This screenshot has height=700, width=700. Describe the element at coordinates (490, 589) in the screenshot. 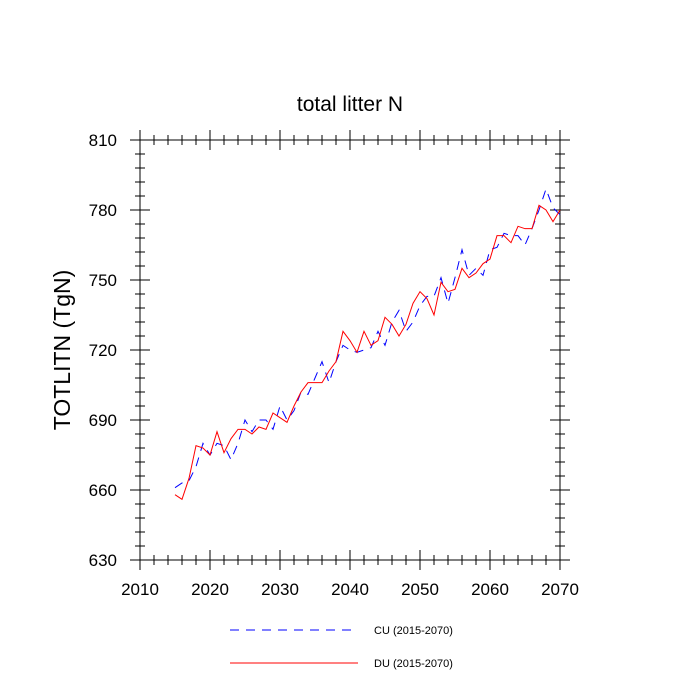

I see `x-tick-label: 2060` at that location.